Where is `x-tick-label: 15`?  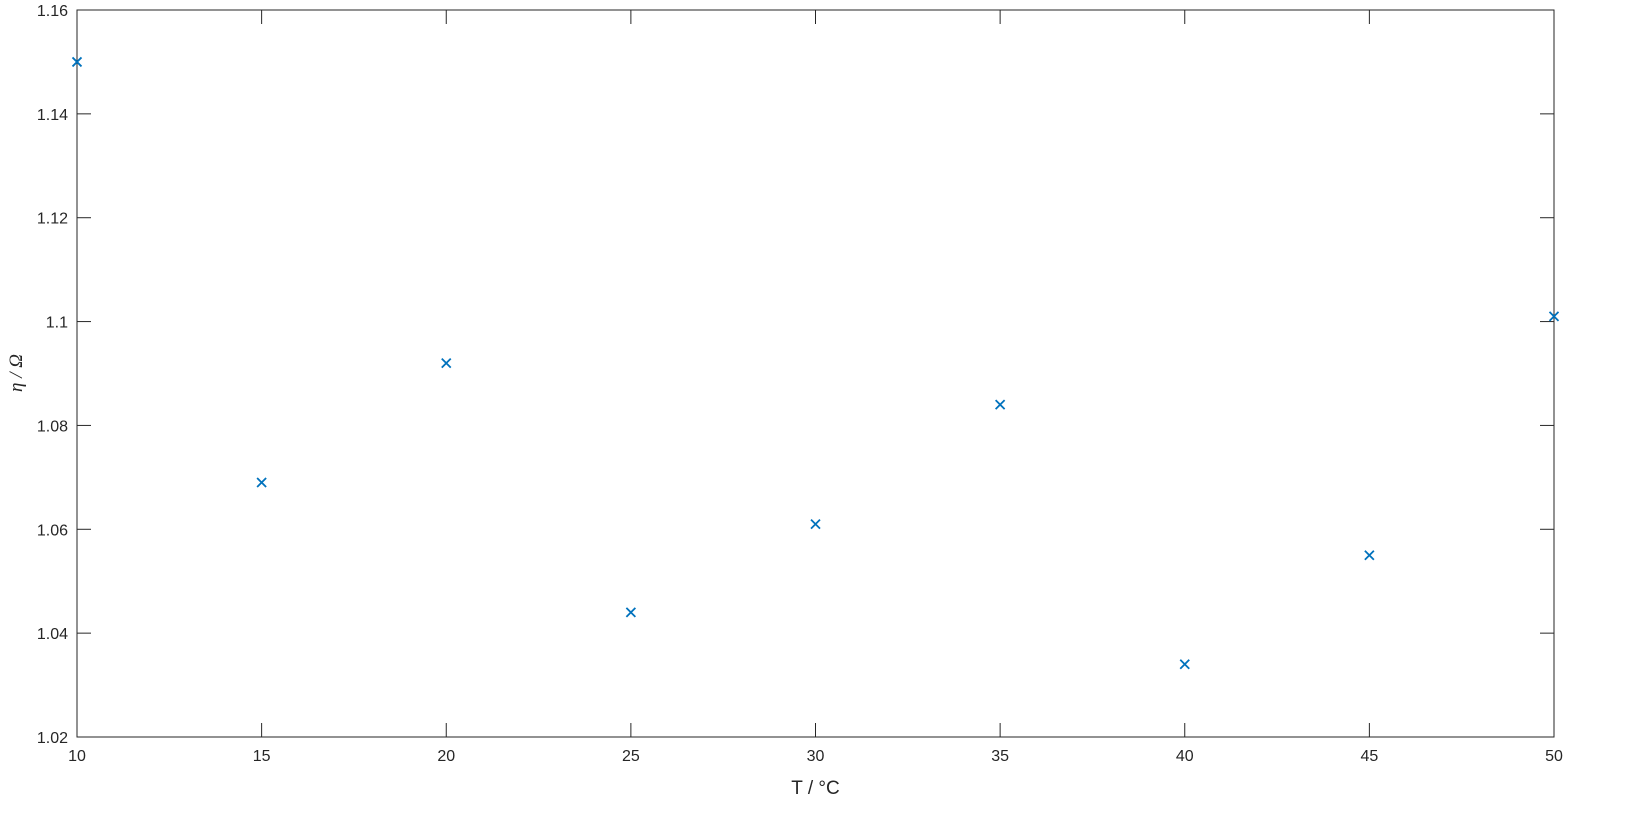
x-tick-label: 15 is located at coordinates (262, 756).